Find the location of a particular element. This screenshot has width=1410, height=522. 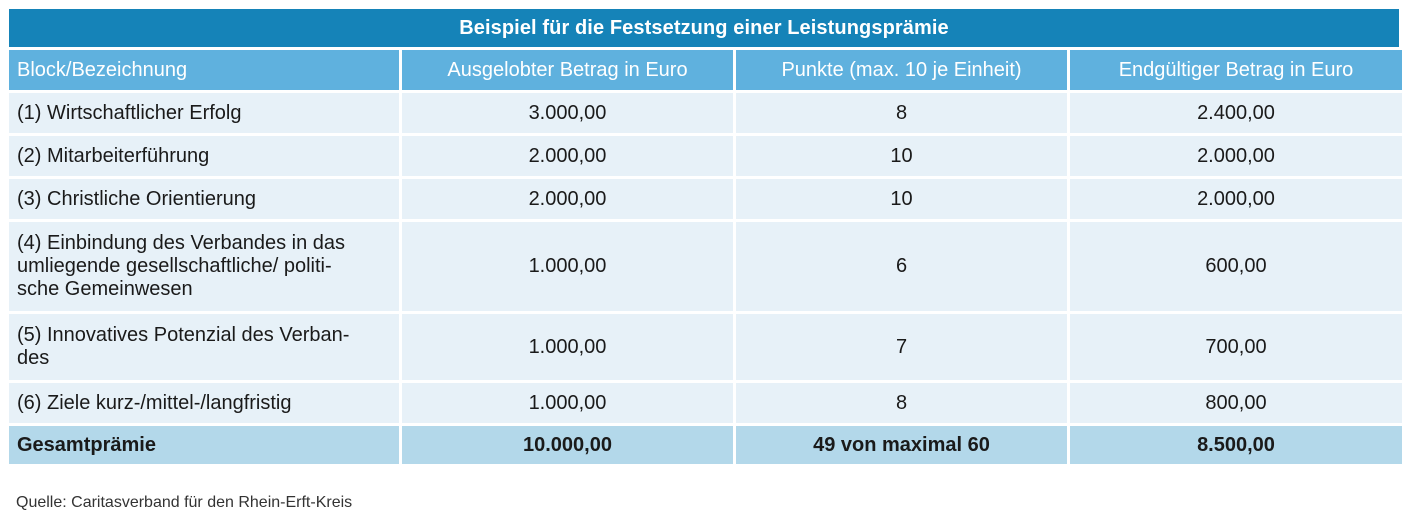

row-5-block-line-1: (5) Innovatives Potenzial des Verban- is located at coordinates (183, 335).